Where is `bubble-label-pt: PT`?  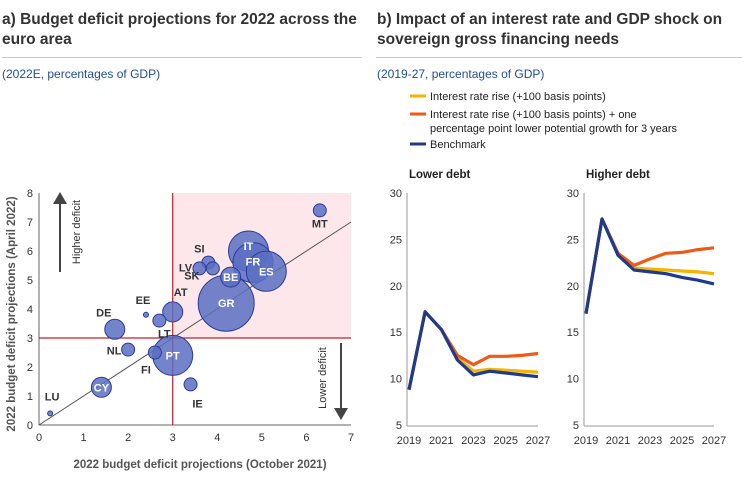
bubble-label-pt: PT is located at coordinates (173, 356).